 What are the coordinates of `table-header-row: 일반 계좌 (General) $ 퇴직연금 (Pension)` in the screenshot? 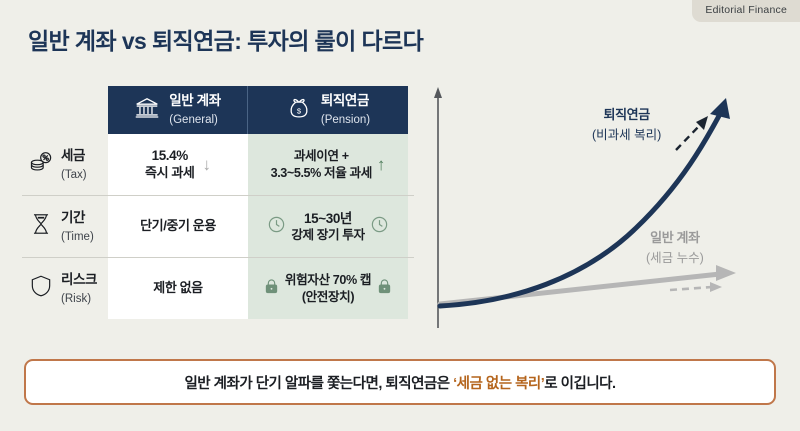 It's located at (218, 110).